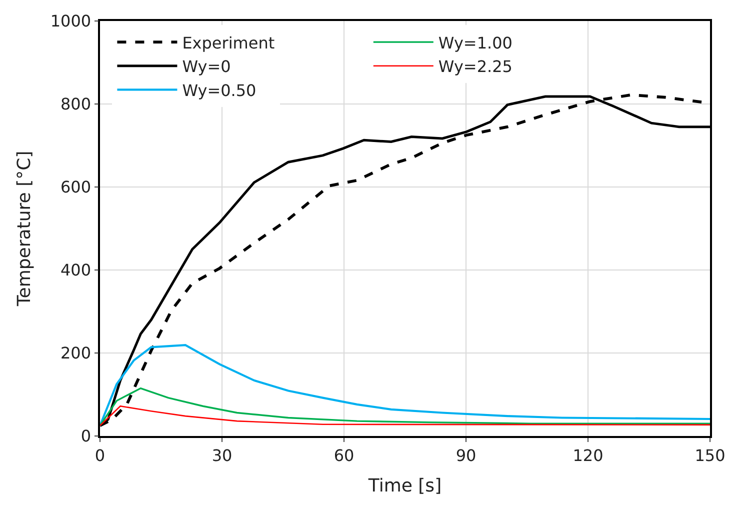 The width and height of the screenshot is (737, 511). What do you see at coordinates (76, 353) in the screenshot?
I see `y-tick-label: 200` at bounding box center [76, 353].